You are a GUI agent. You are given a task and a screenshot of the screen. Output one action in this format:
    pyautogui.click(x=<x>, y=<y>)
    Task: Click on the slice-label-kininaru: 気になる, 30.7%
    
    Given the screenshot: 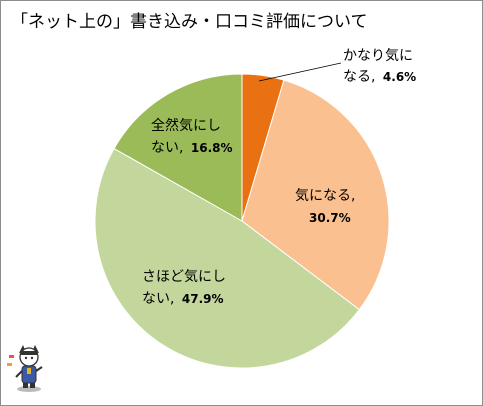 What is the action you would take?
    pyautogui.click(x=325, y=206)
    